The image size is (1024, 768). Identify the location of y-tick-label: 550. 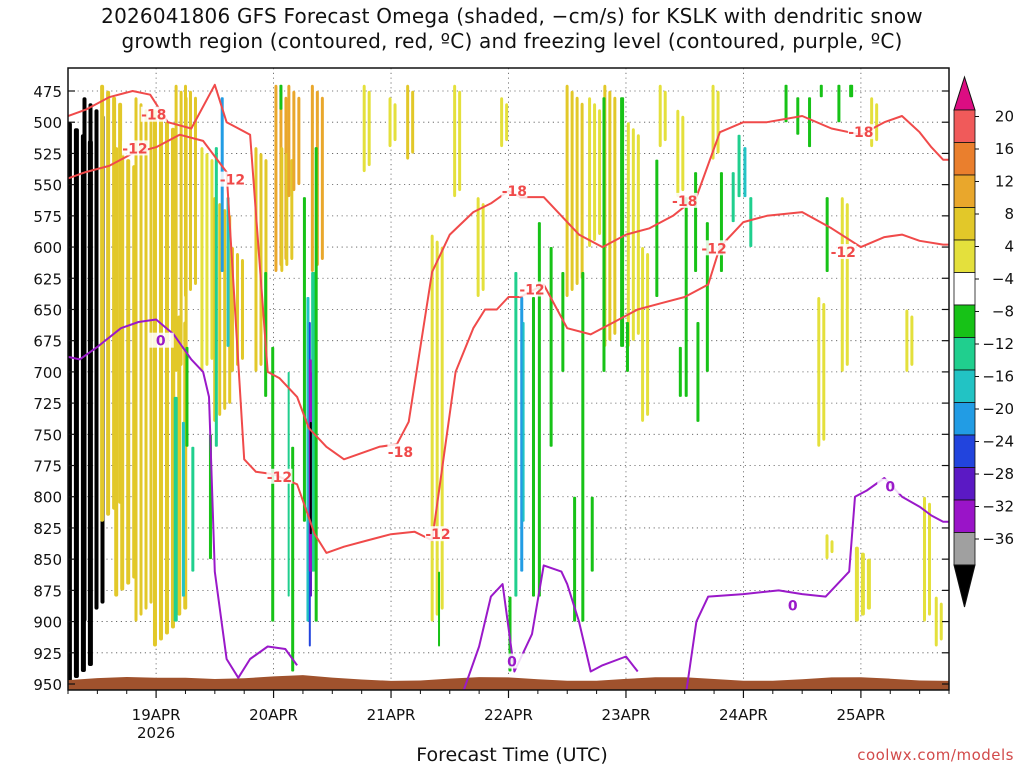
(47, 186).